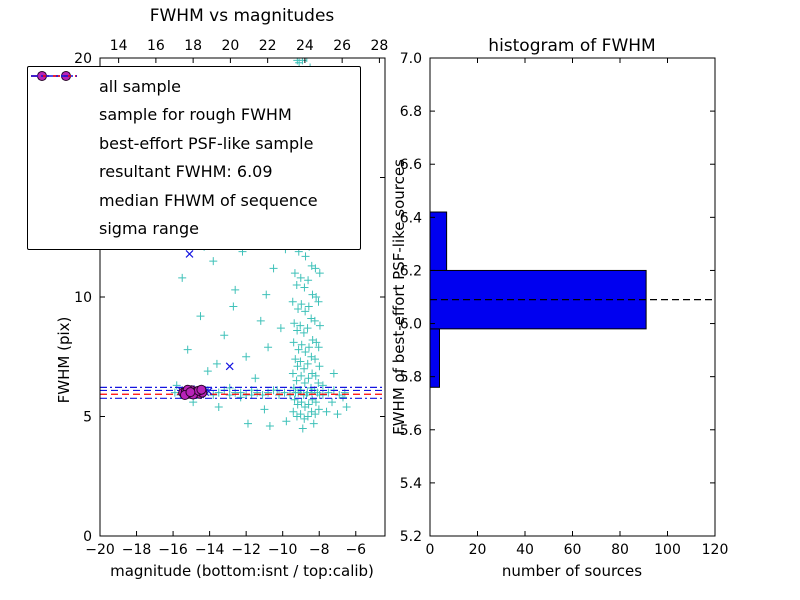 This screenshot has width=800, height=600. I want to click on left-plot-title: FWHM vs magnitudes, so click(242, 16).